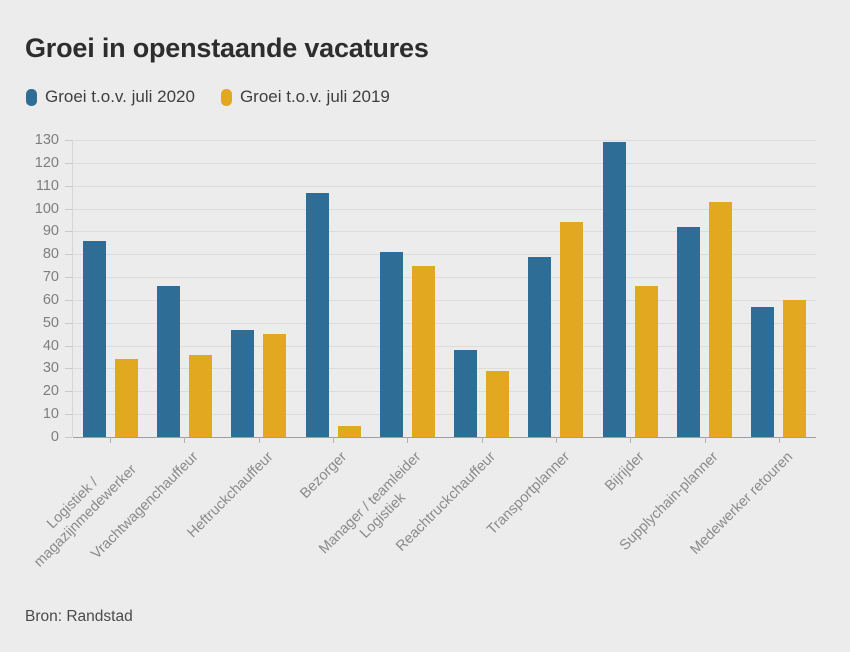  I want to click on y-axis-label: 30, so click(50, 368).